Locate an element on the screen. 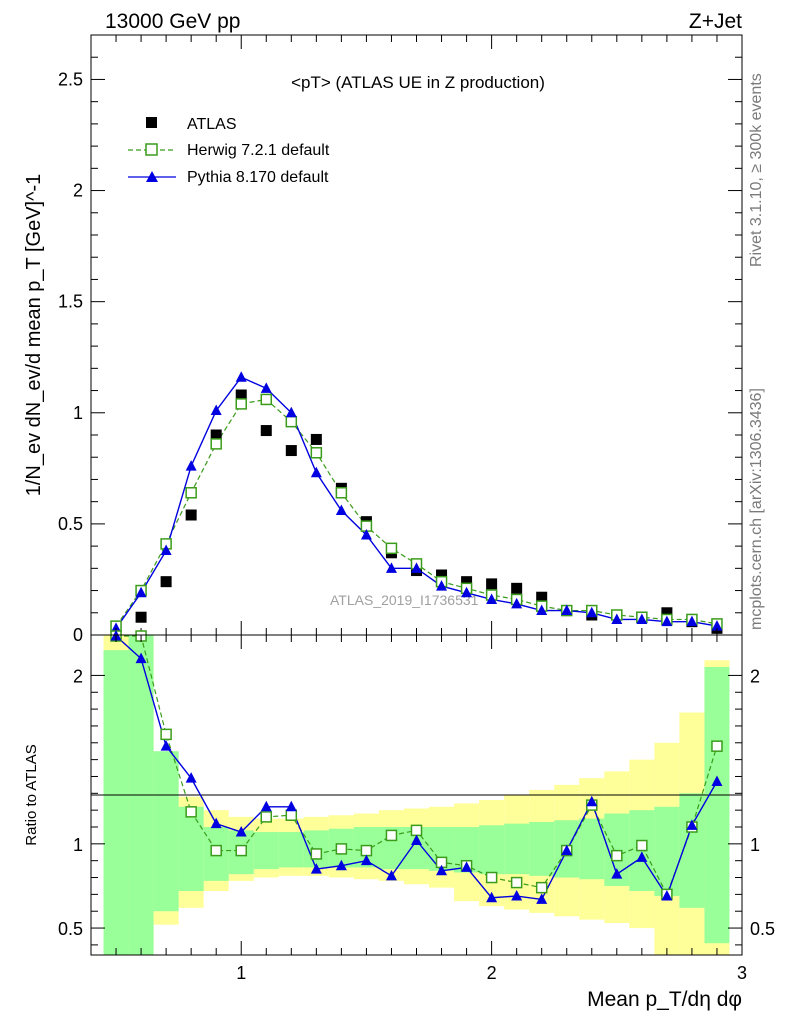 The image size is (786, 1024). legend-pythia-marker is located at coordinates (152, 176).